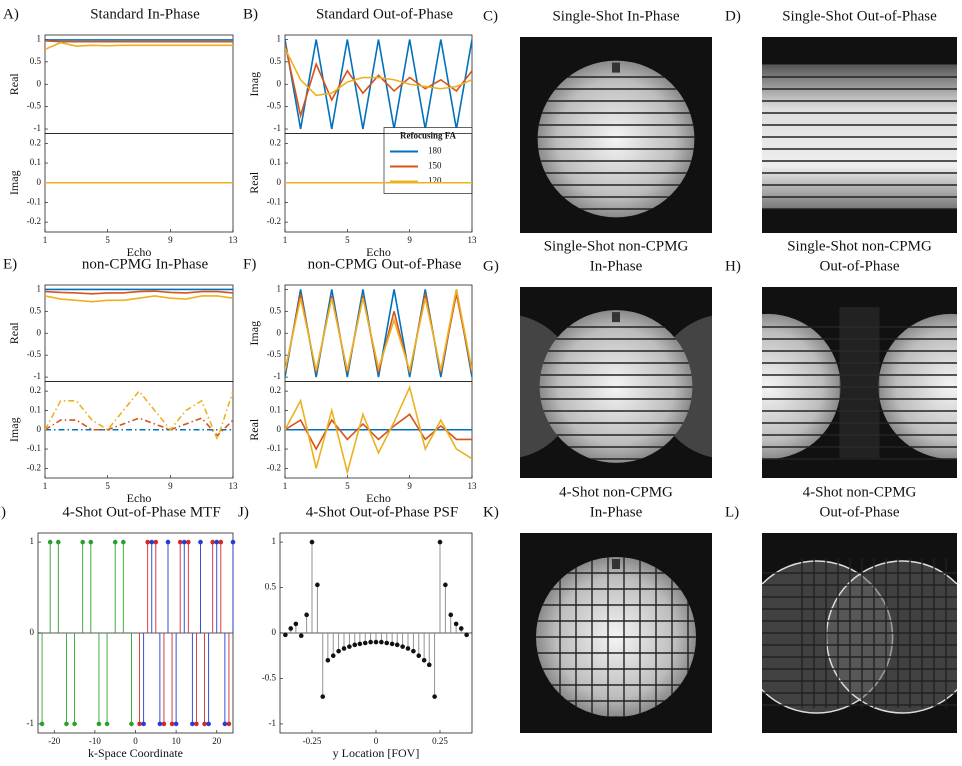 The height and width of the screenshot is (766, 962). Describe the element at coordinates (217, 741) in the screenshot. I see `x-tick-label: 20` at that location.